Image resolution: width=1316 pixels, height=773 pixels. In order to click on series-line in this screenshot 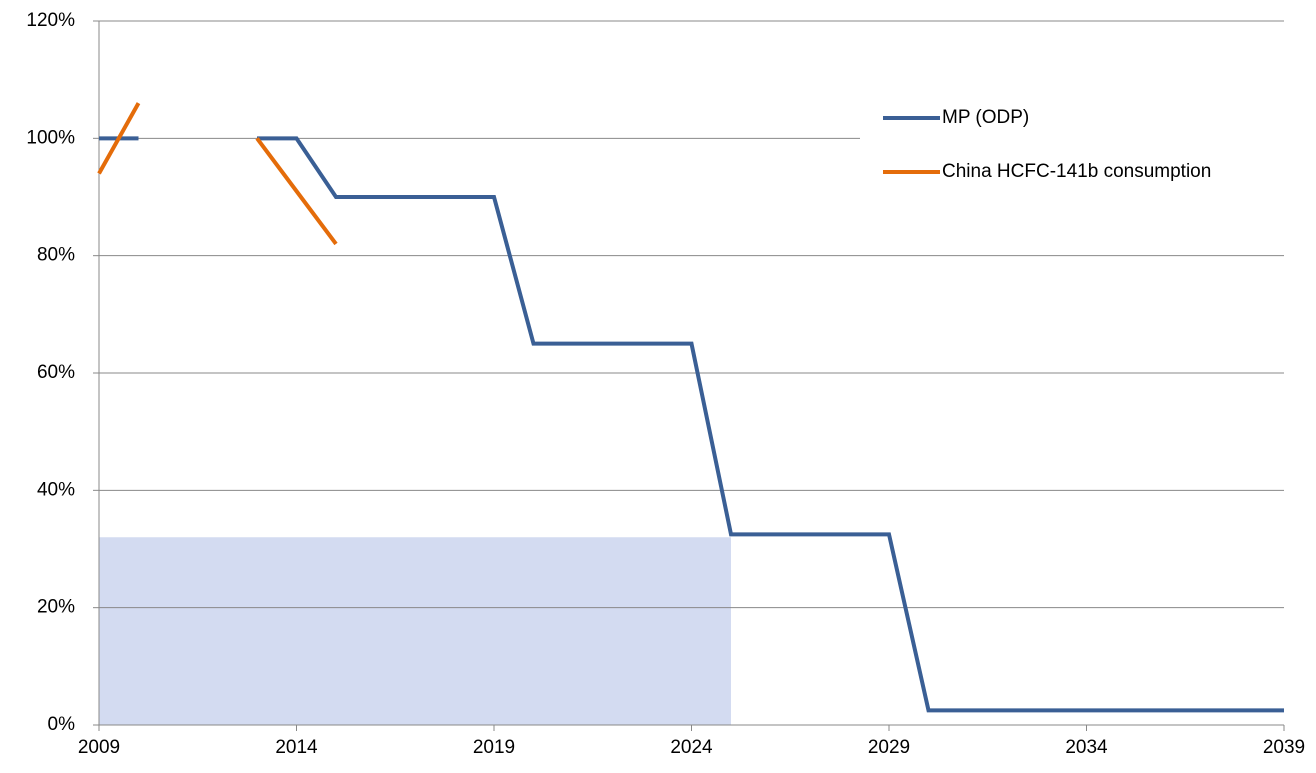, I will do `click(217, 174)`.